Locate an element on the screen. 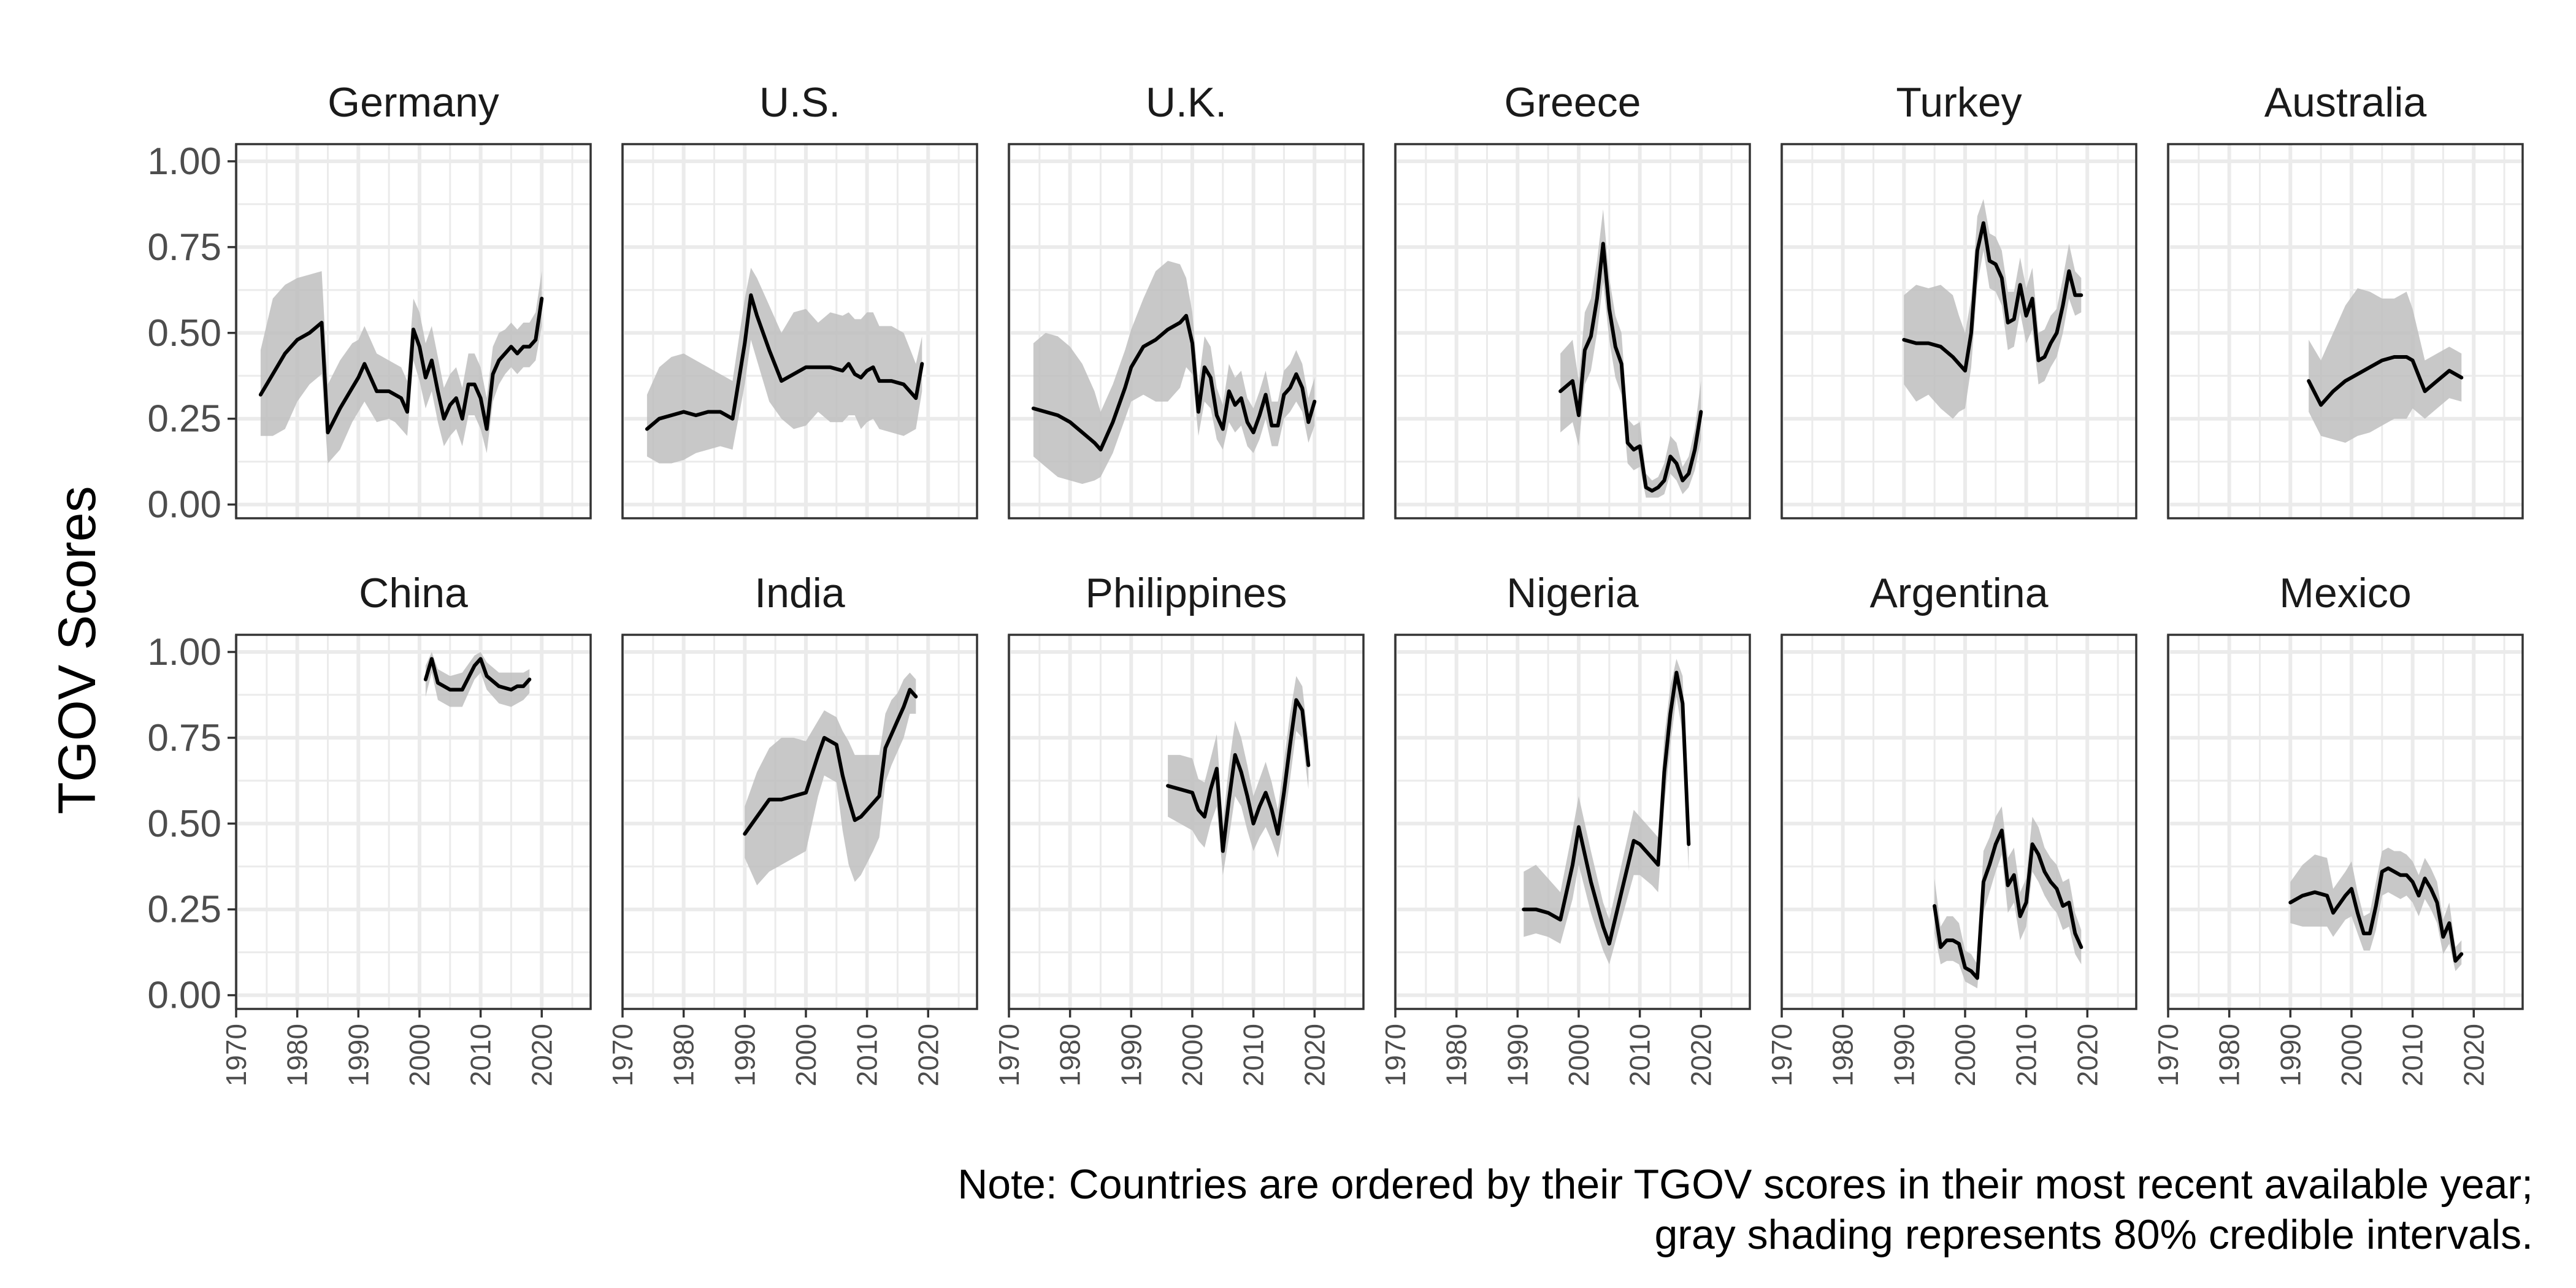 The width and height of the screenshot is (2576, 1288). y-axis-label: TGOV Scores is located at coordinates (77, 650).